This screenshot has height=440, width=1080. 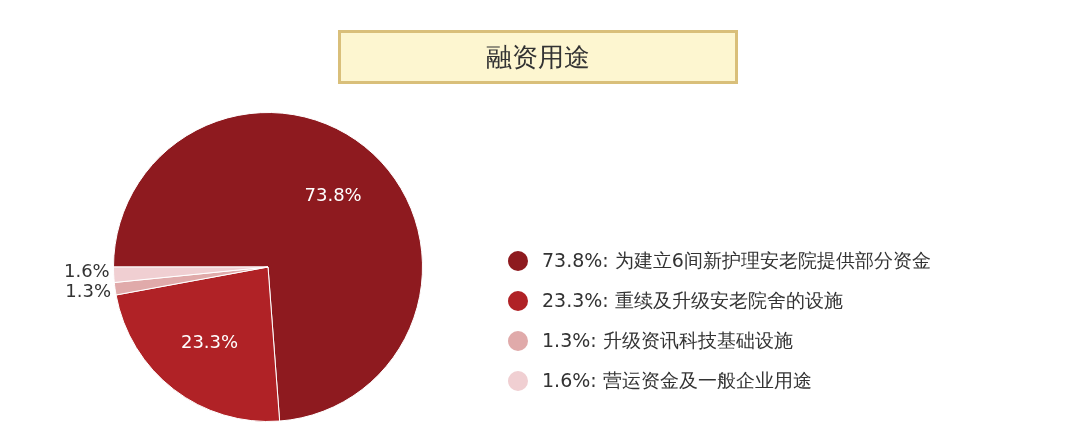 I want to click on legend-label: 73.8%: 为建立6间新护理安老院提供部分资金, so click(x=736, y=260).